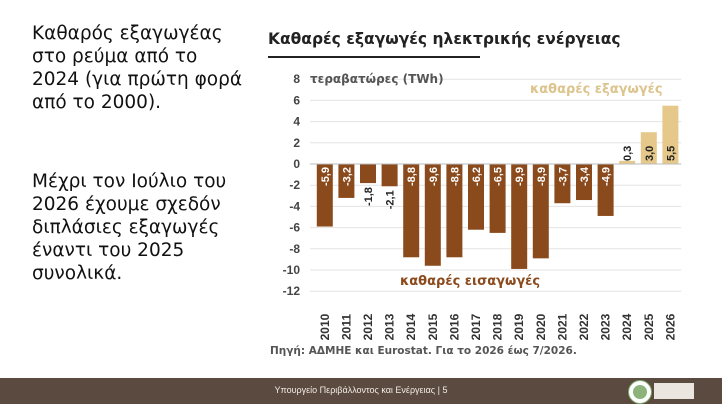 This screenshot has width=722, height=404. What do you see at coordinates (294, 206) in the screenshot?
I see `y-tick-label: -4` at bounding box center [294, 206].